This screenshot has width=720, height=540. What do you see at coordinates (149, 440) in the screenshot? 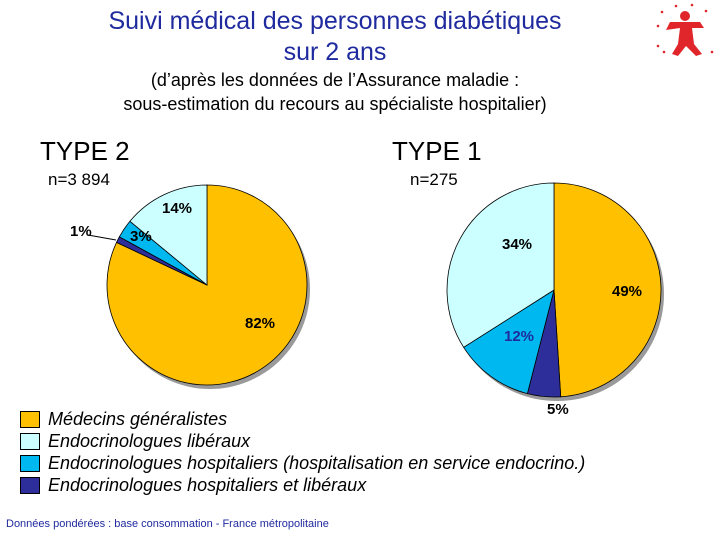
I see `legend-label: Endocrinologues libéraux` at bounding box center [149, 440].